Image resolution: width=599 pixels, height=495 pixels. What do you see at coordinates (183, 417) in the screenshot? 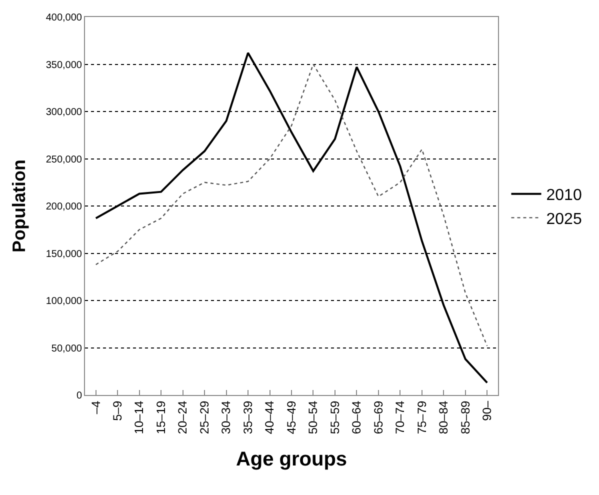
I see `x-tick-label: 20–24` at bounding box center [183, 417].